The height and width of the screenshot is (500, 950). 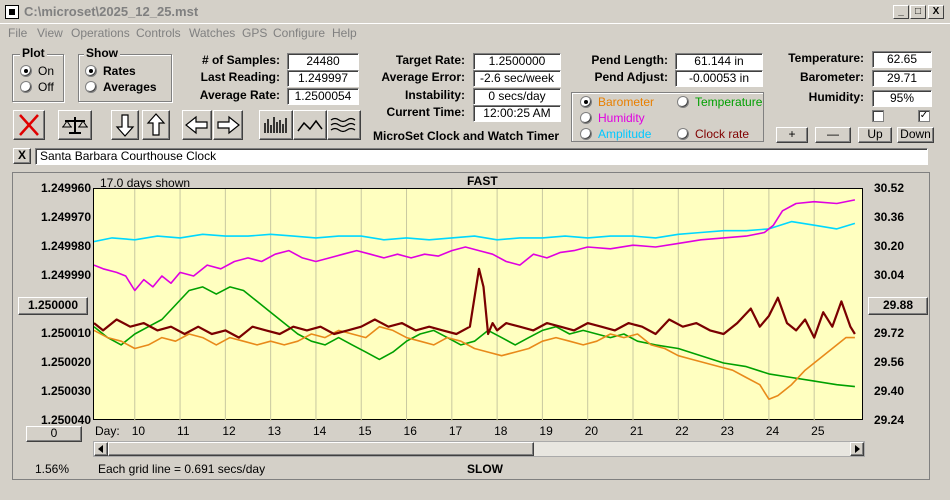 What do you see at coordinates (65, 333) in the screenshot?
I see `left-tick-label: 1.250010` at bounding box center [65, 333].